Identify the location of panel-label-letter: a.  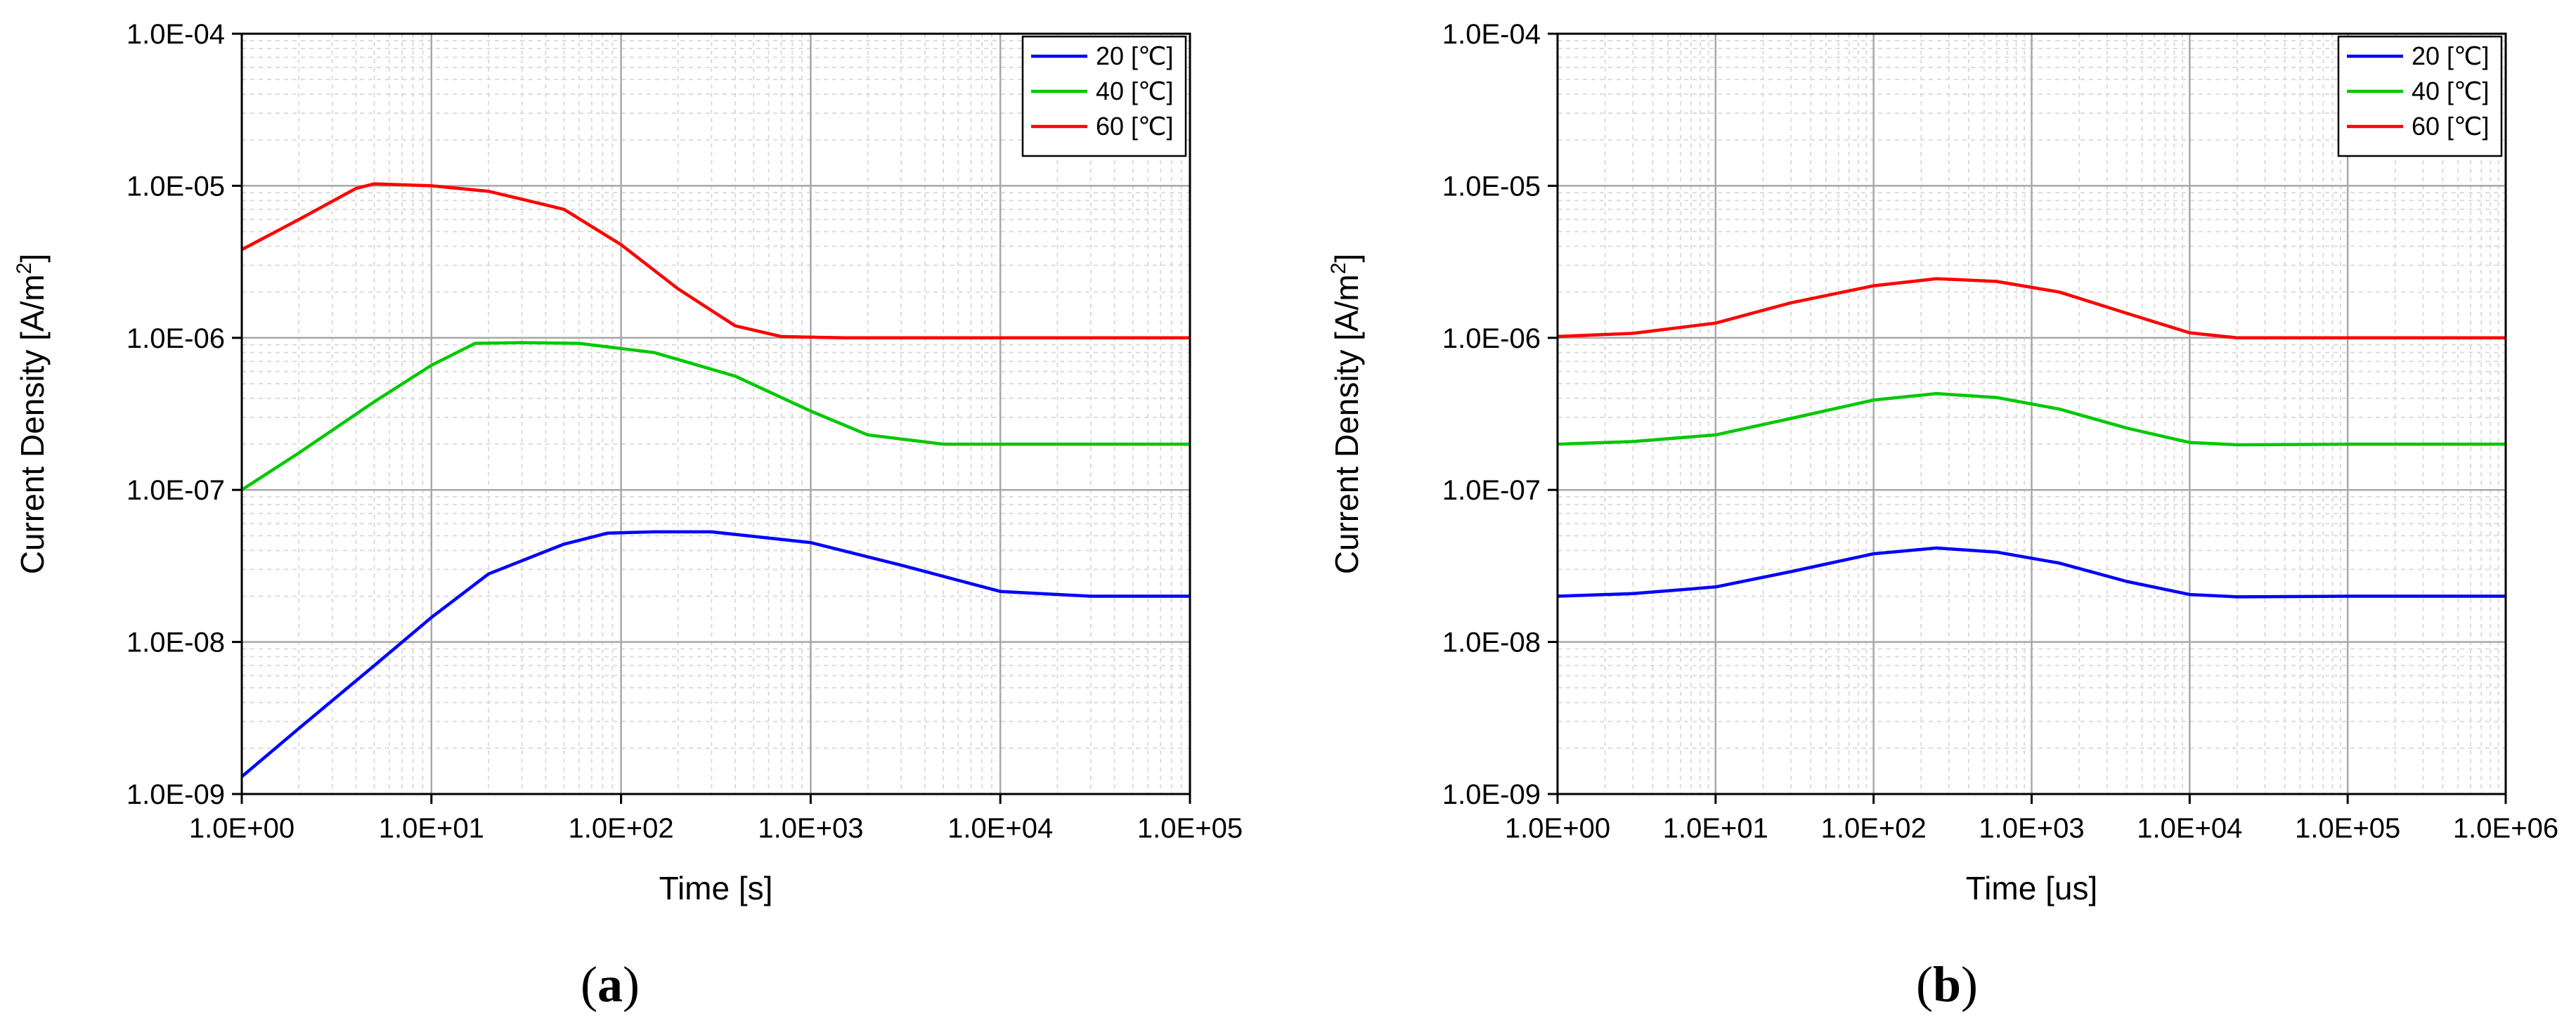
(610, 984).